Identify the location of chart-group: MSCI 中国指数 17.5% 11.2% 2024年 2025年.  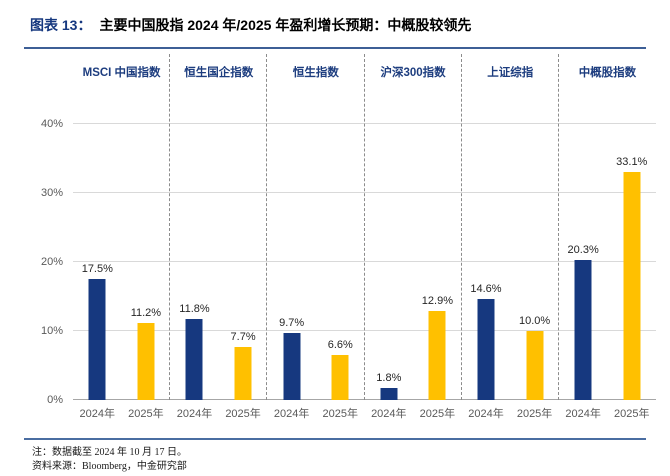
(122, 239).